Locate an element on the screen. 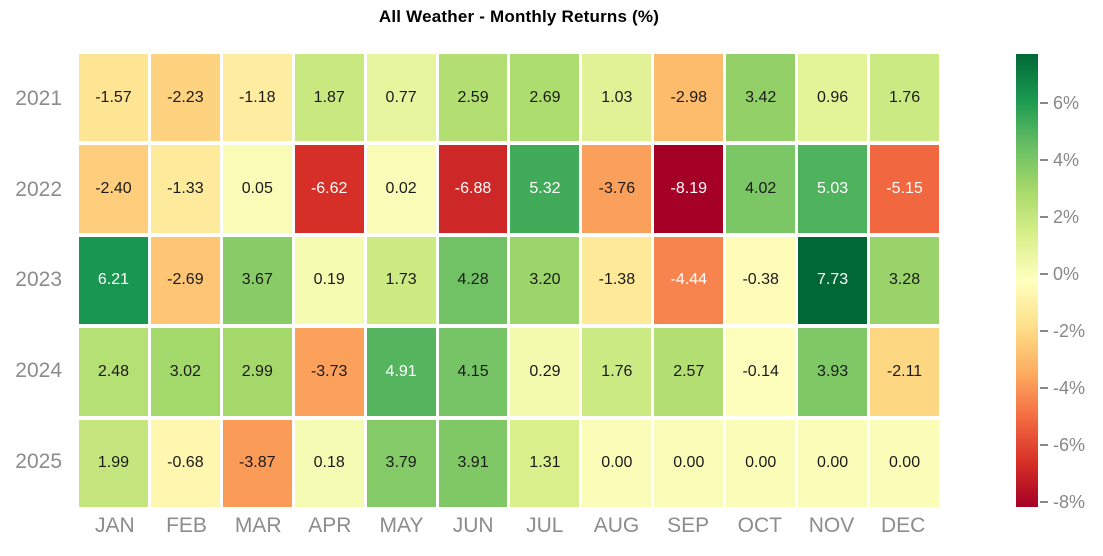  heatmap-cell-2023-JUL: 3.20 is located at coordinates (545, 280).